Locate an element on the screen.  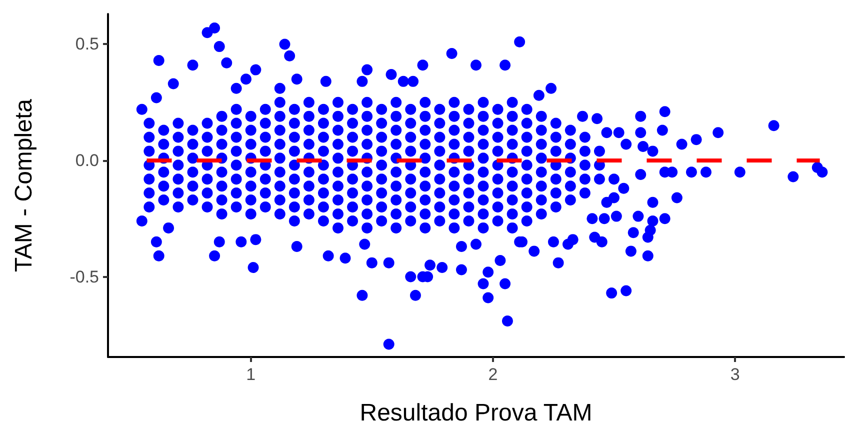
y-axis-title: TAM - Completa is located at coordinates (24, 185).